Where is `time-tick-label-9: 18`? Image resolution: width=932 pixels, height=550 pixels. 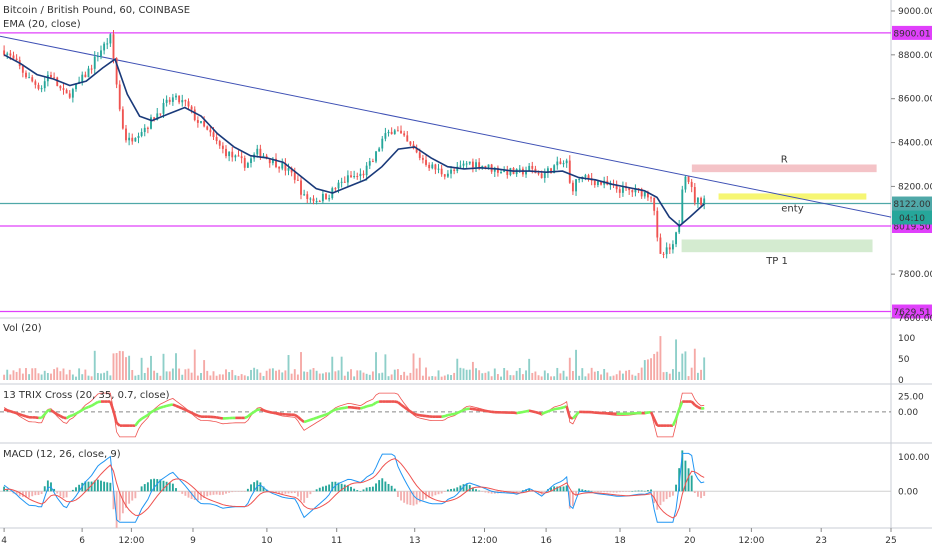
time-tick-label-9: 18 is located at coordinates (620, 541).